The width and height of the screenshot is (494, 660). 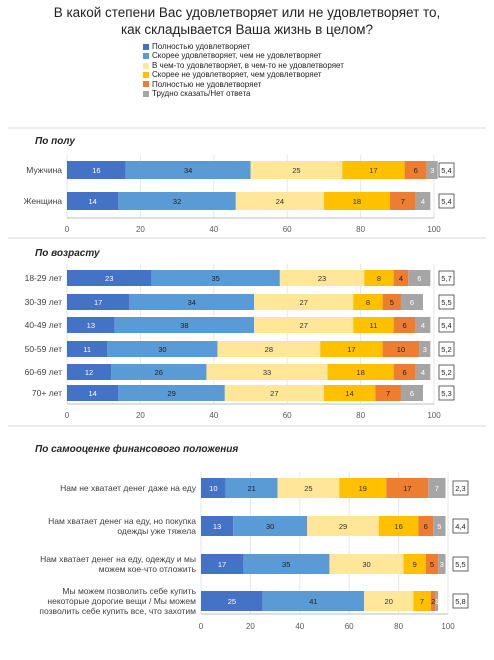 What do you see at coordinates (89, 372) in the screenshot?
I see `data-label: 12` at bounding box center [89, 372].